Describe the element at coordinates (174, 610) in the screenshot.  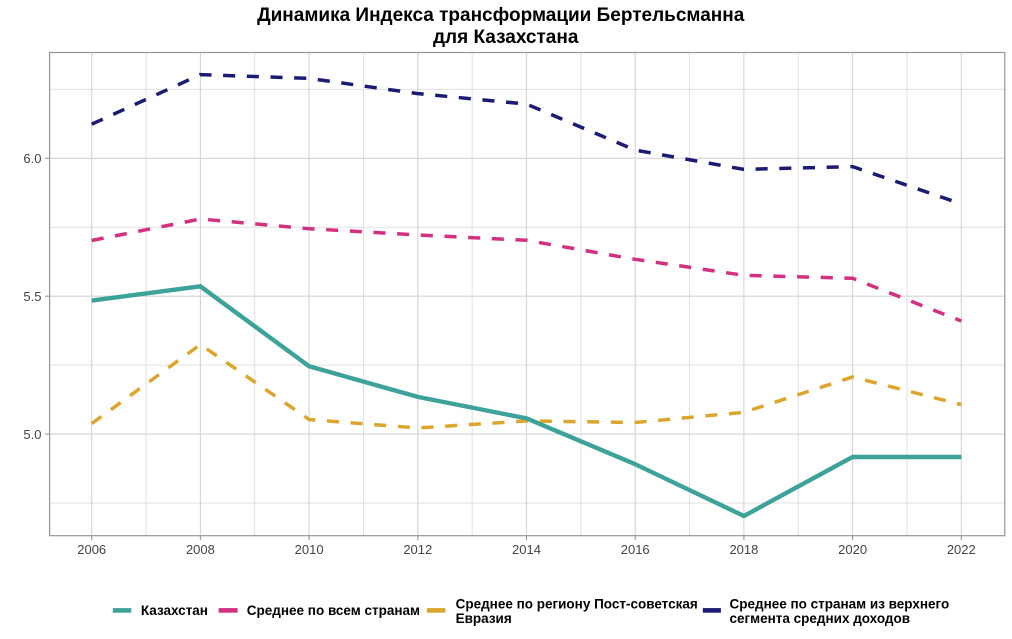
I see `svg-text: Казахстан` at that location.